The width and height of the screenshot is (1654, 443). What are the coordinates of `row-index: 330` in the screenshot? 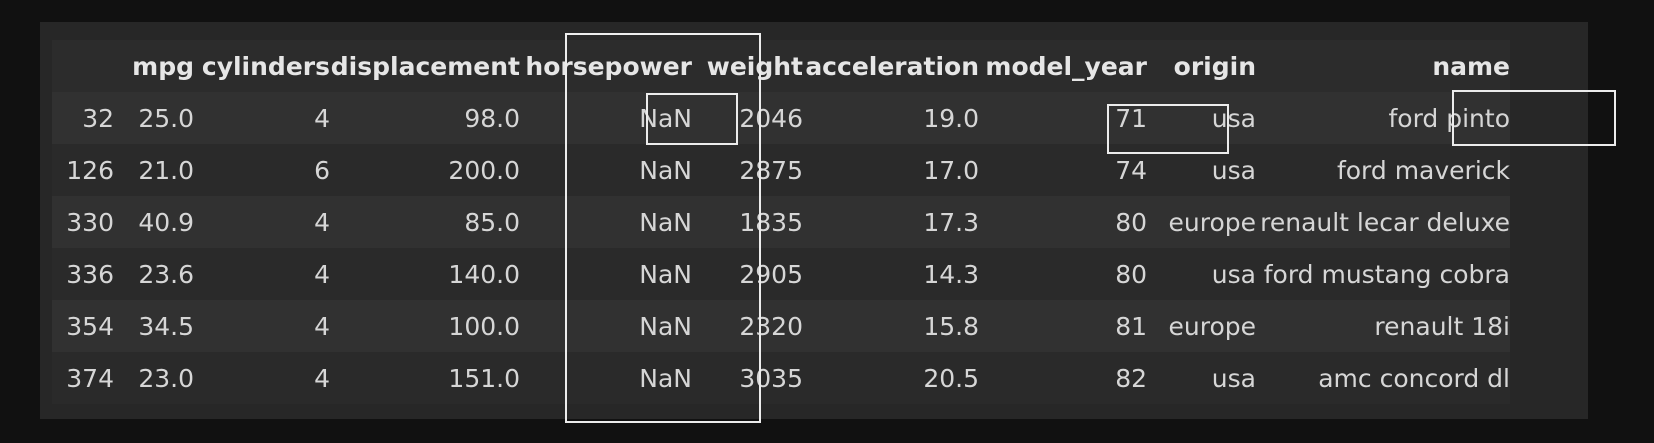 It's located at (83, 222).